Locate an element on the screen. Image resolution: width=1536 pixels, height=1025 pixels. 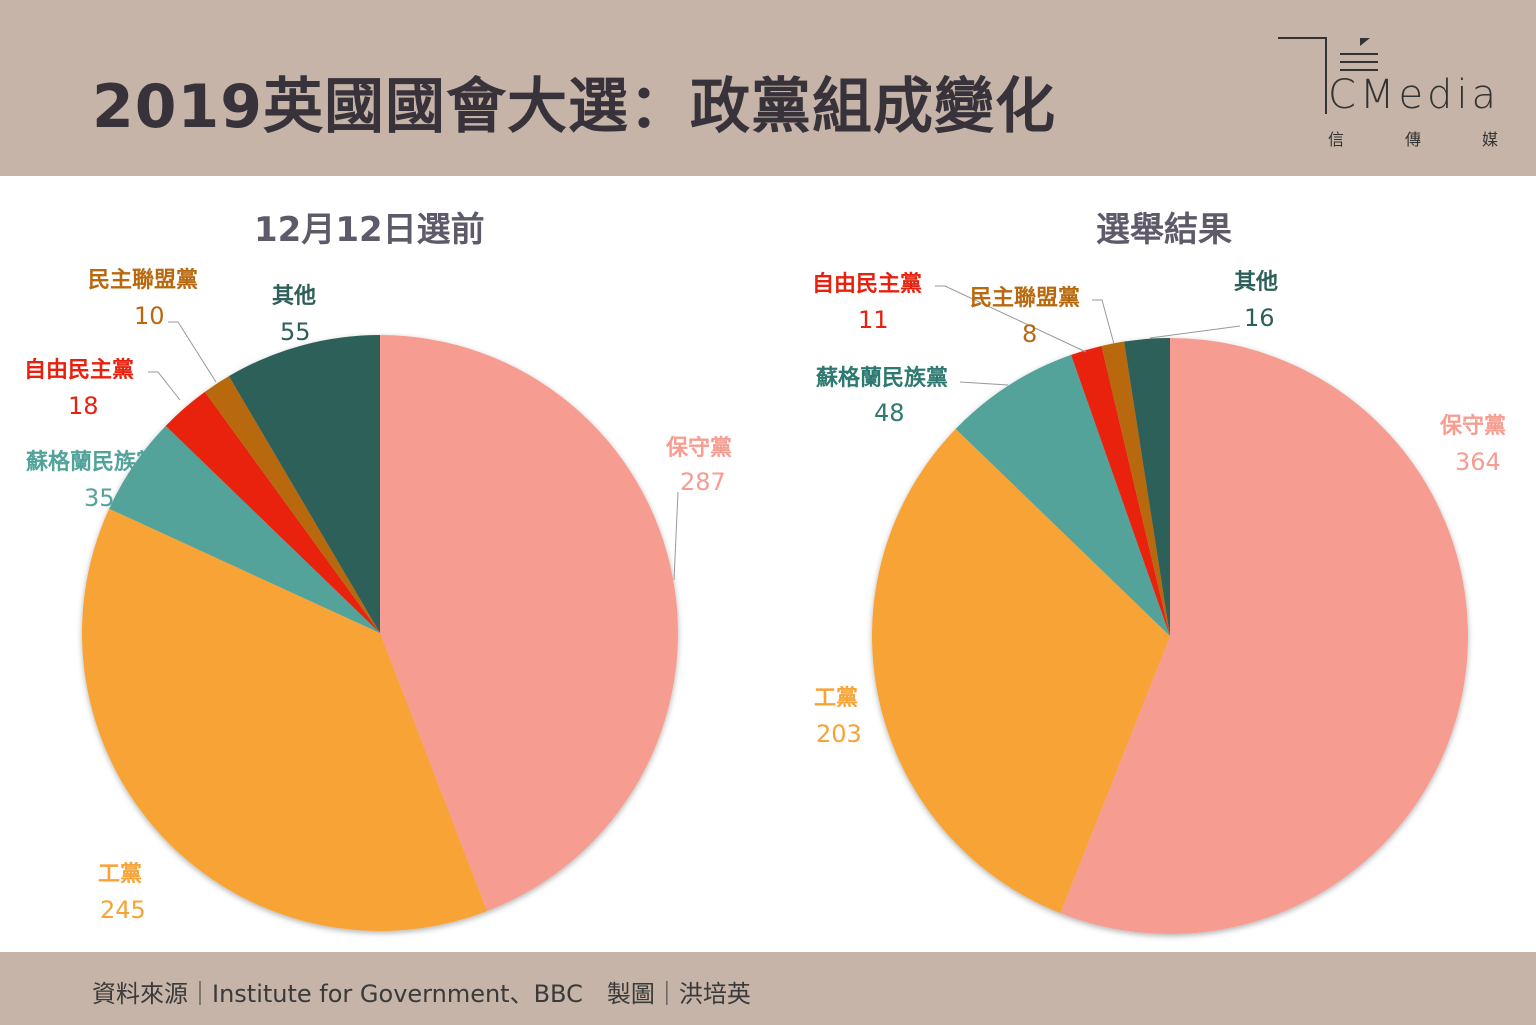
value-dup-before: 10 is located at coordinates (149, 316).